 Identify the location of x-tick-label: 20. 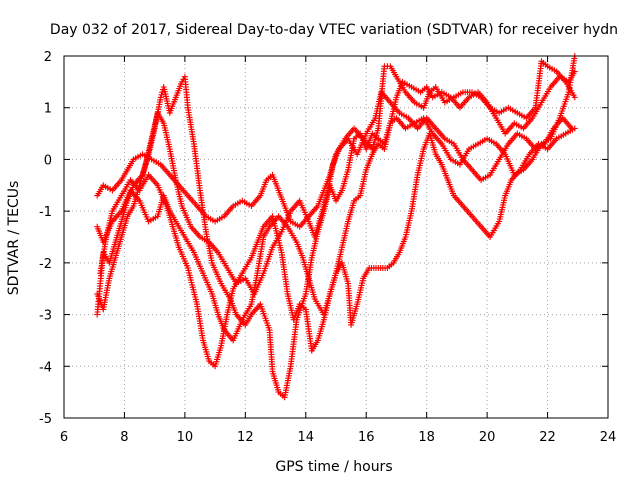
(487, 437).